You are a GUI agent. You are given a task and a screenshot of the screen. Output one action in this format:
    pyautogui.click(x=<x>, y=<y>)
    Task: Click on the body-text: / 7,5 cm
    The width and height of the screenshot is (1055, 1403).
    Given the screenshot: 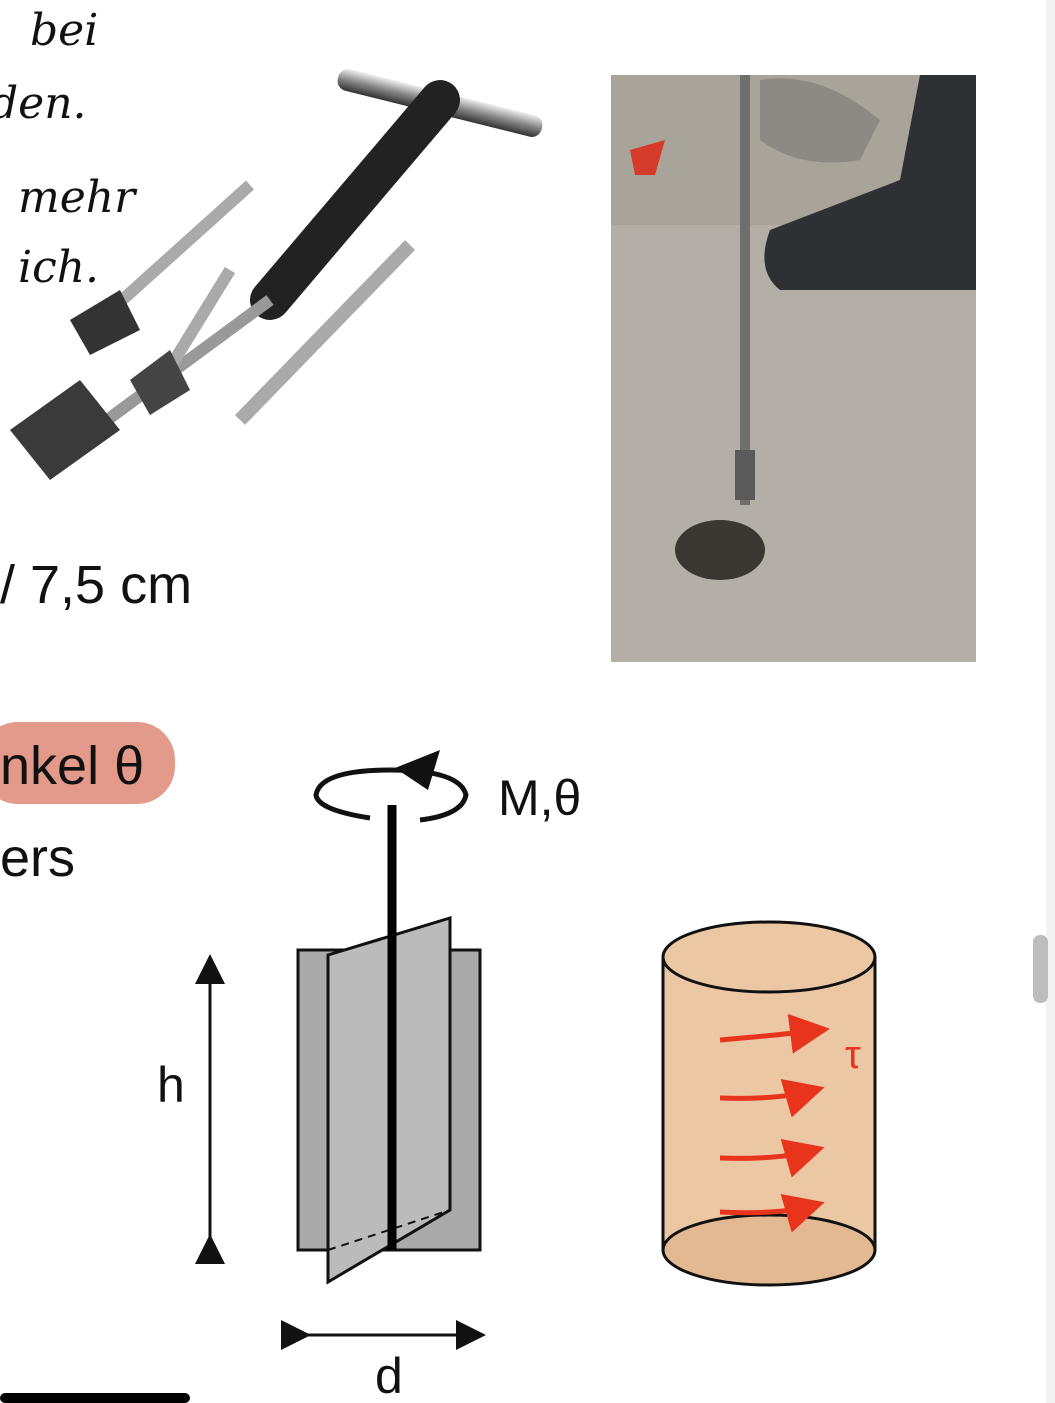 What is the action you would take?
    pyautogui.click(x=96, y=585)
    